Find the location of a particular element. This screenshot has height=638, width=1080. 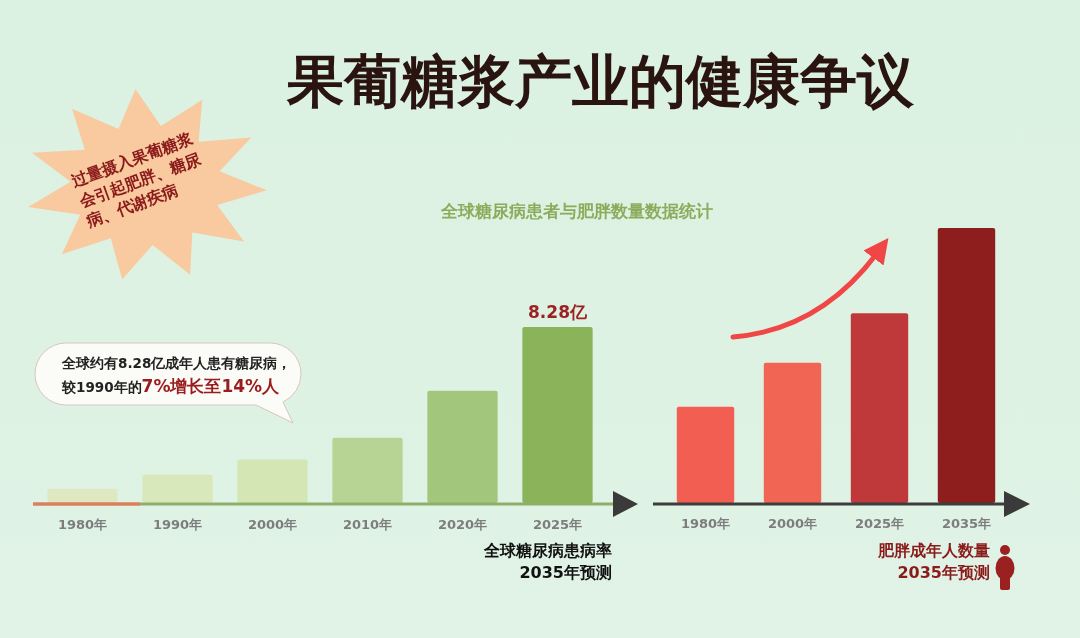

x-tick-label: 2010年 is located at coordinates (367, 524).